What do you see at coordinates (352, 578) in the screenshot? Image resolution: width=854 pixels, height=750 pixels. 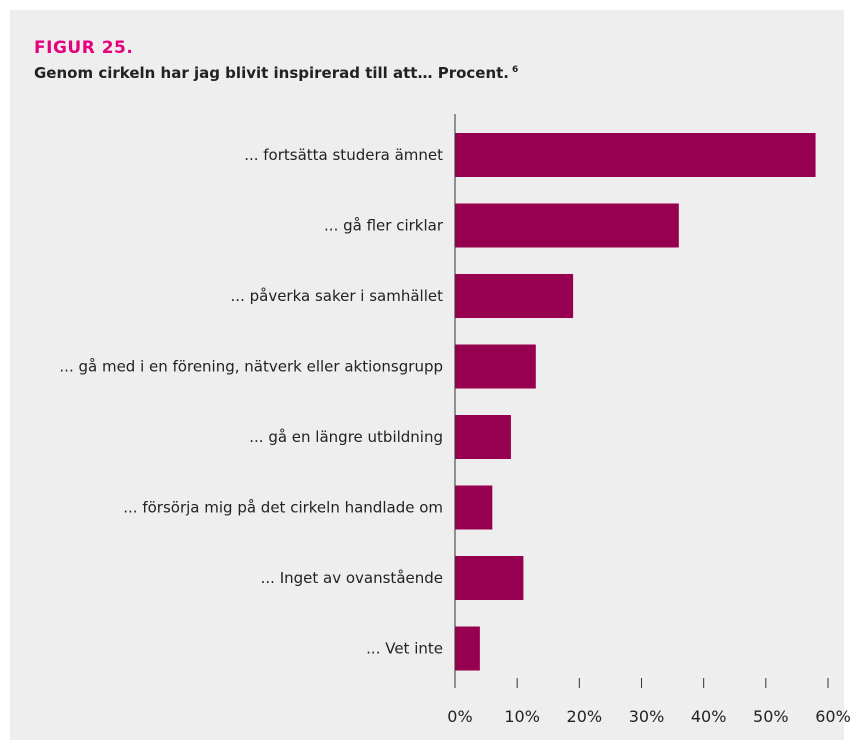 I see `category-label: ... Inget av ovanstående` at bounding box center [352, 578].